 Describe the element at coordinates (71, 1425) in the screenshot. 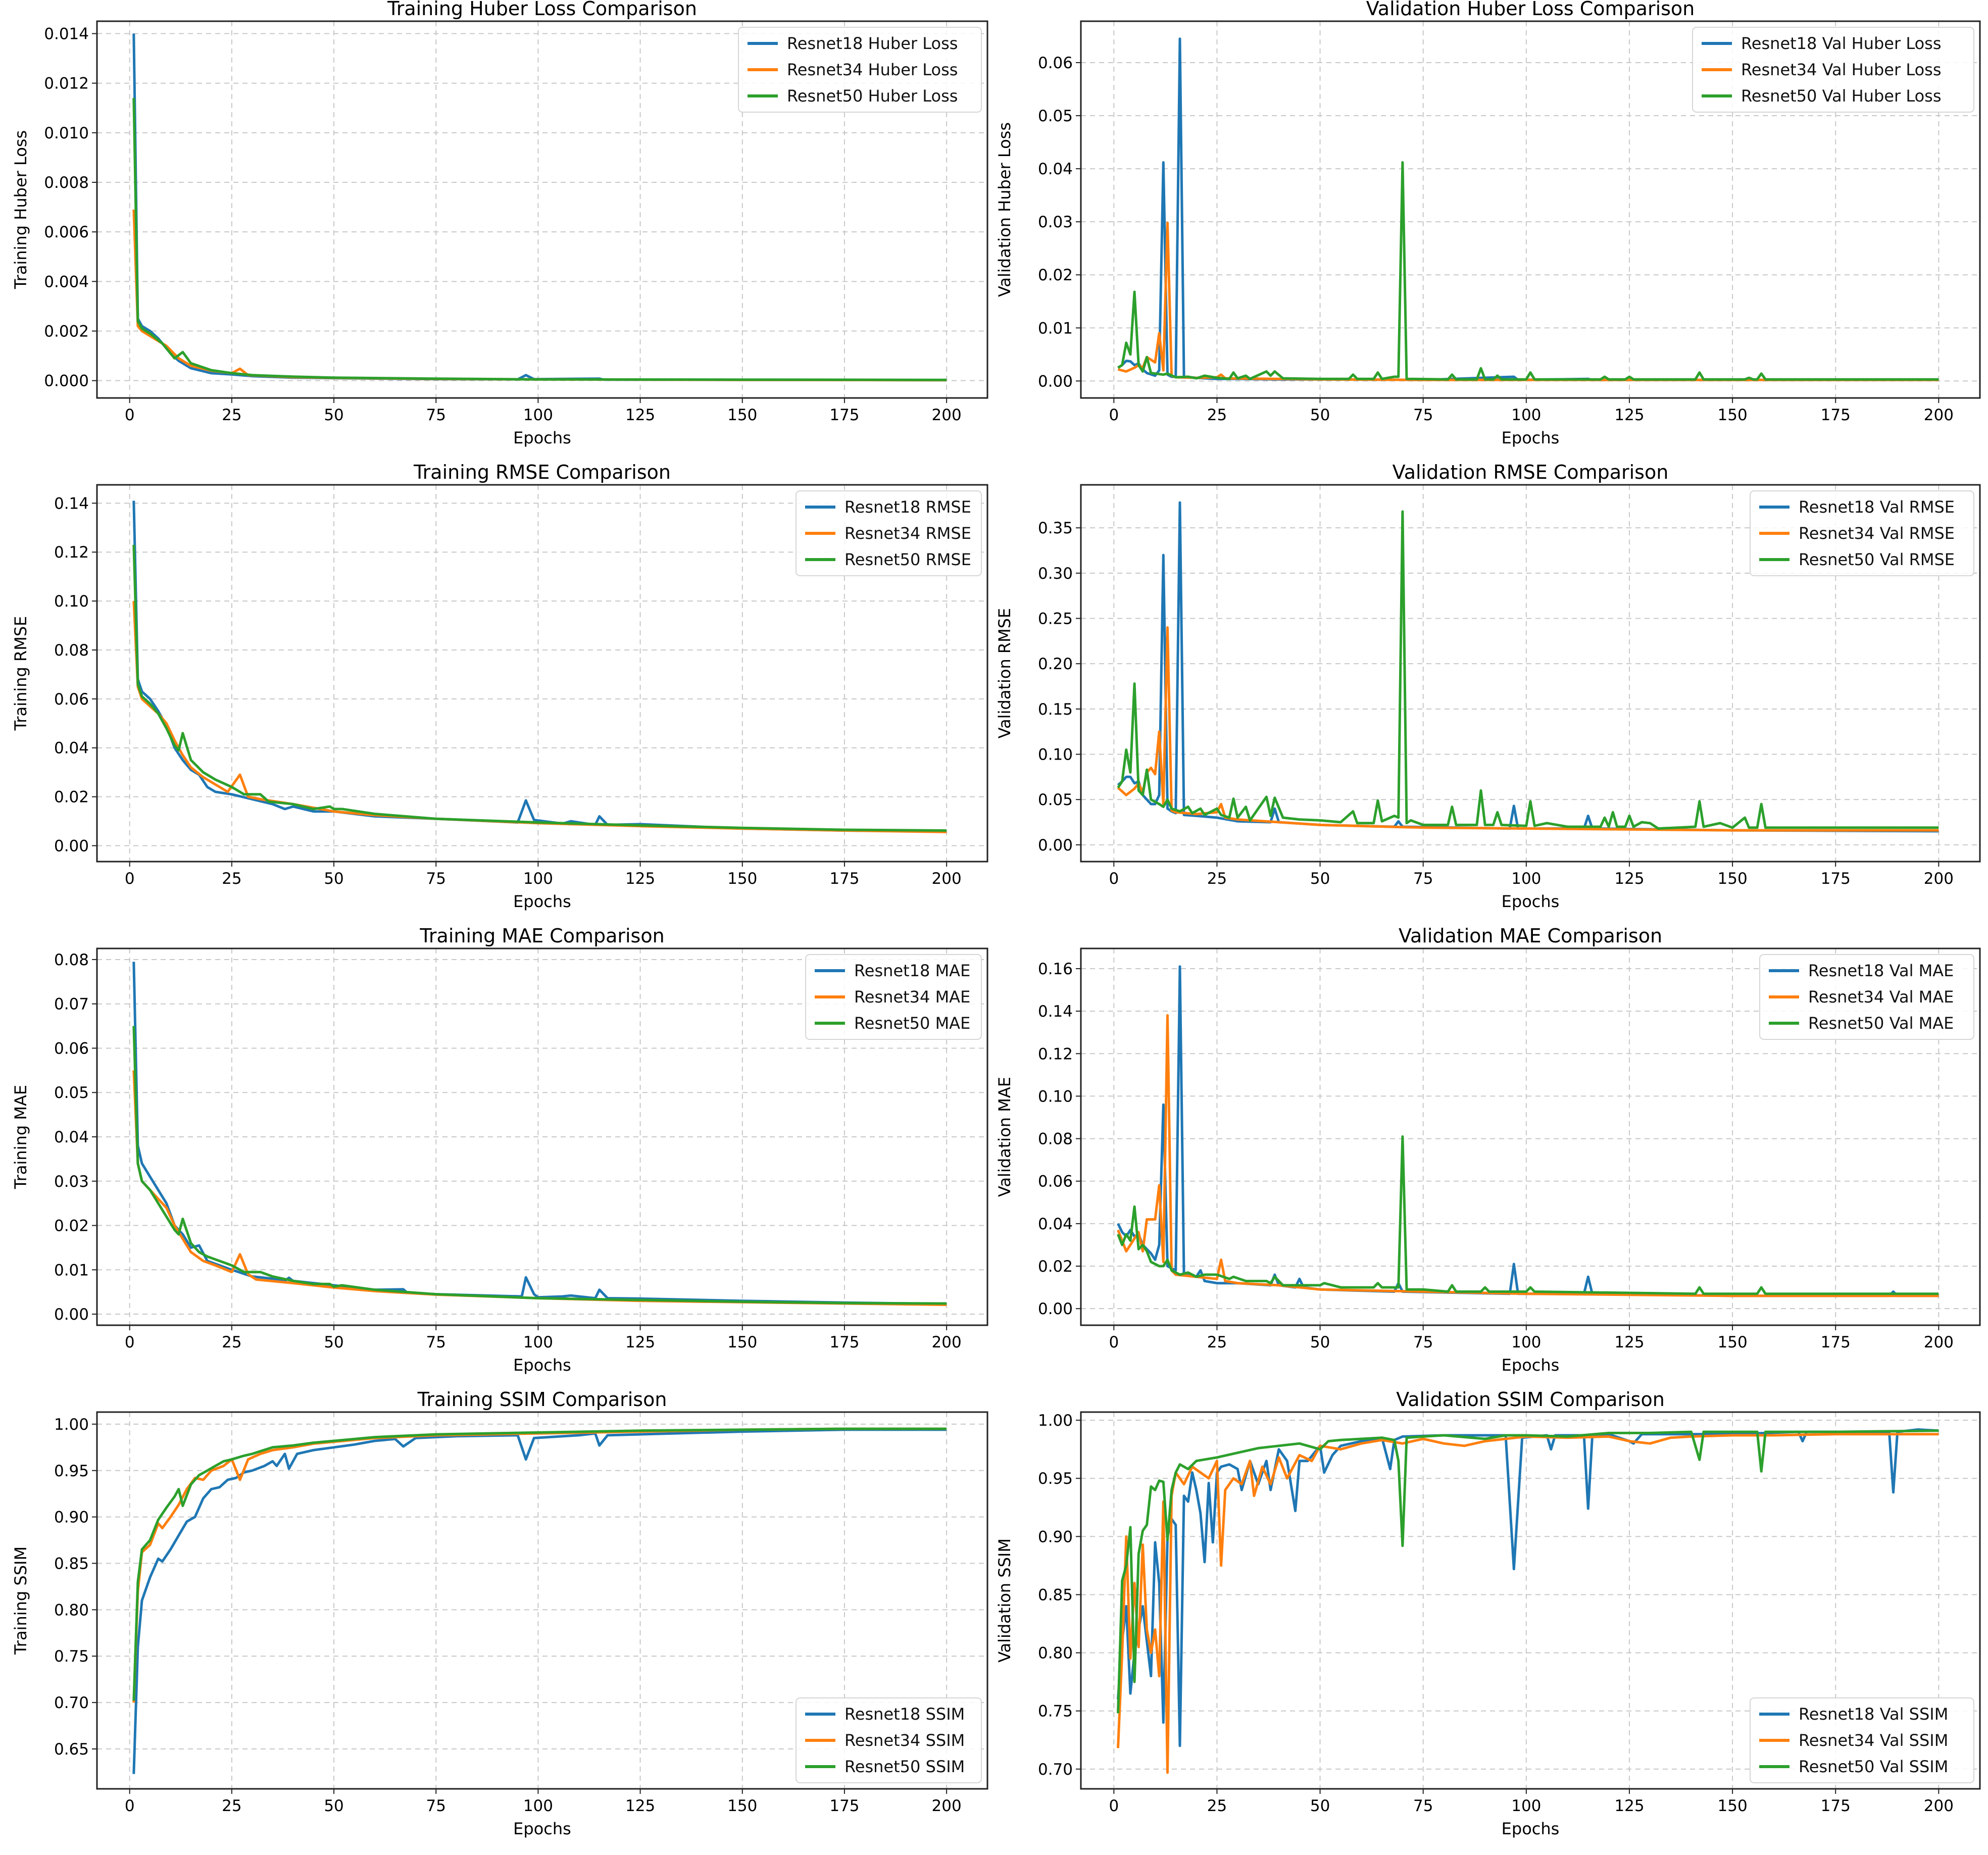

I see `y-tick-label: 1.00` at that location.